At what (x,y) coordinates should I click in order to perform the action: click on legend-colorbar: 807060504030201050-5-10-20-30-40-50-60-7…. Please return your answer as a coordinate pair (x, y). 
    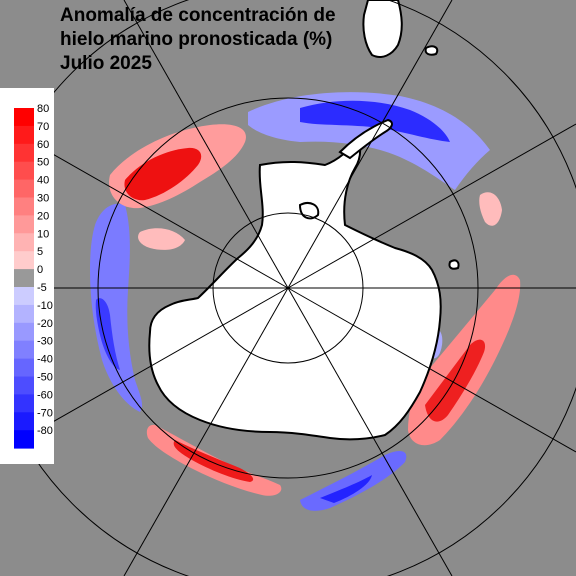
    Looking at the image, I should click on (33, 276).